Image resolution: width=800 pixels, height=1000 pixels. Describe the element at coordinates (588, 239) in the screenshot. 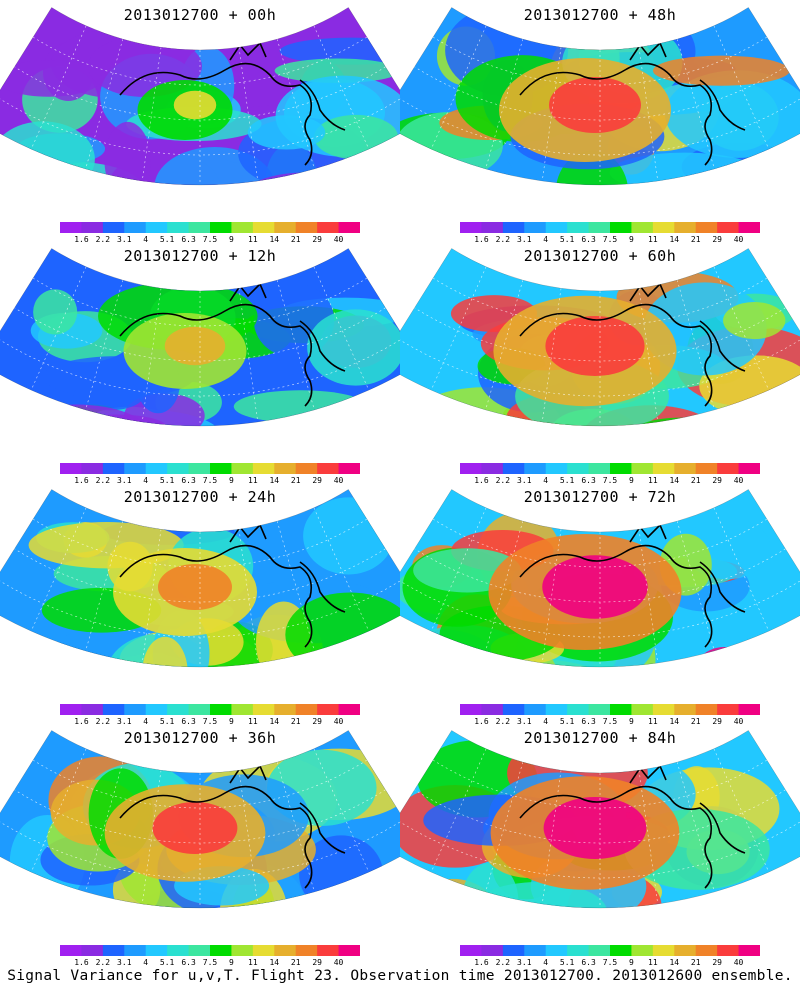

I see `color-scale-tick-label: 6.3` at that location.